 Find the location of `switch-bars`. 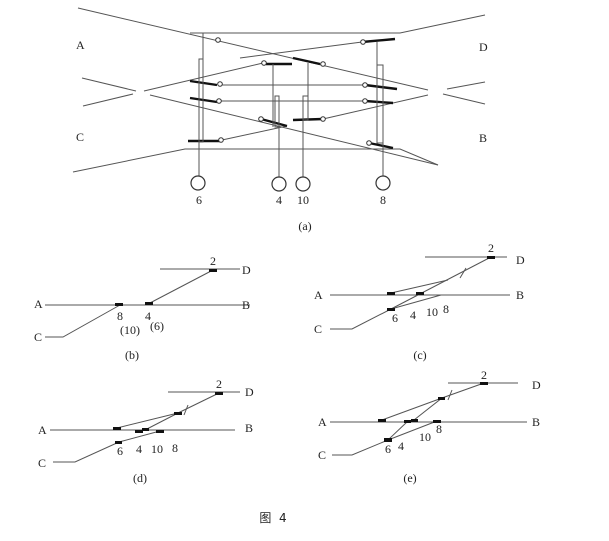

switch-bars is located at coordinates (293, 93).